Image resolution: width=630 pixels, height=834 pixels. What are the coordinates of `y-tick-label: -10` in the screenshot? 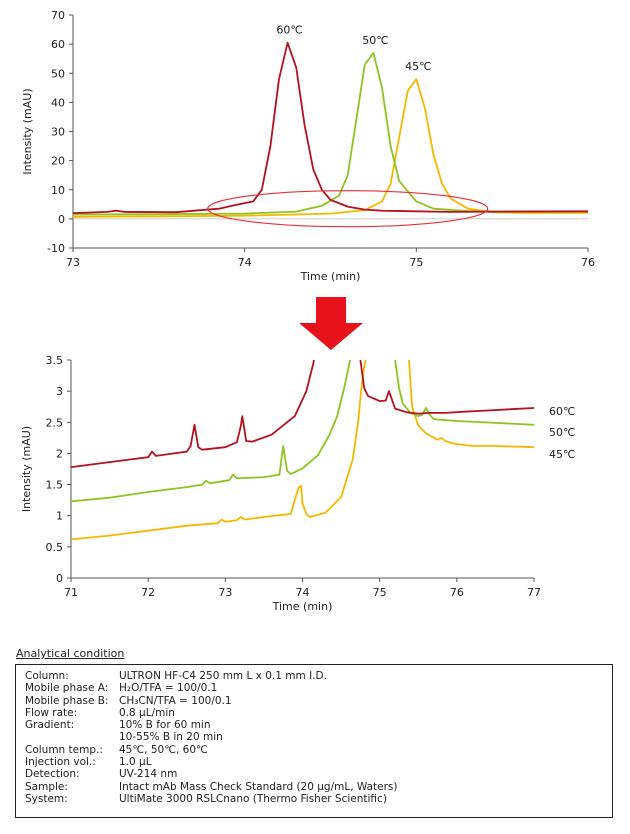 It's located at (56, 248).